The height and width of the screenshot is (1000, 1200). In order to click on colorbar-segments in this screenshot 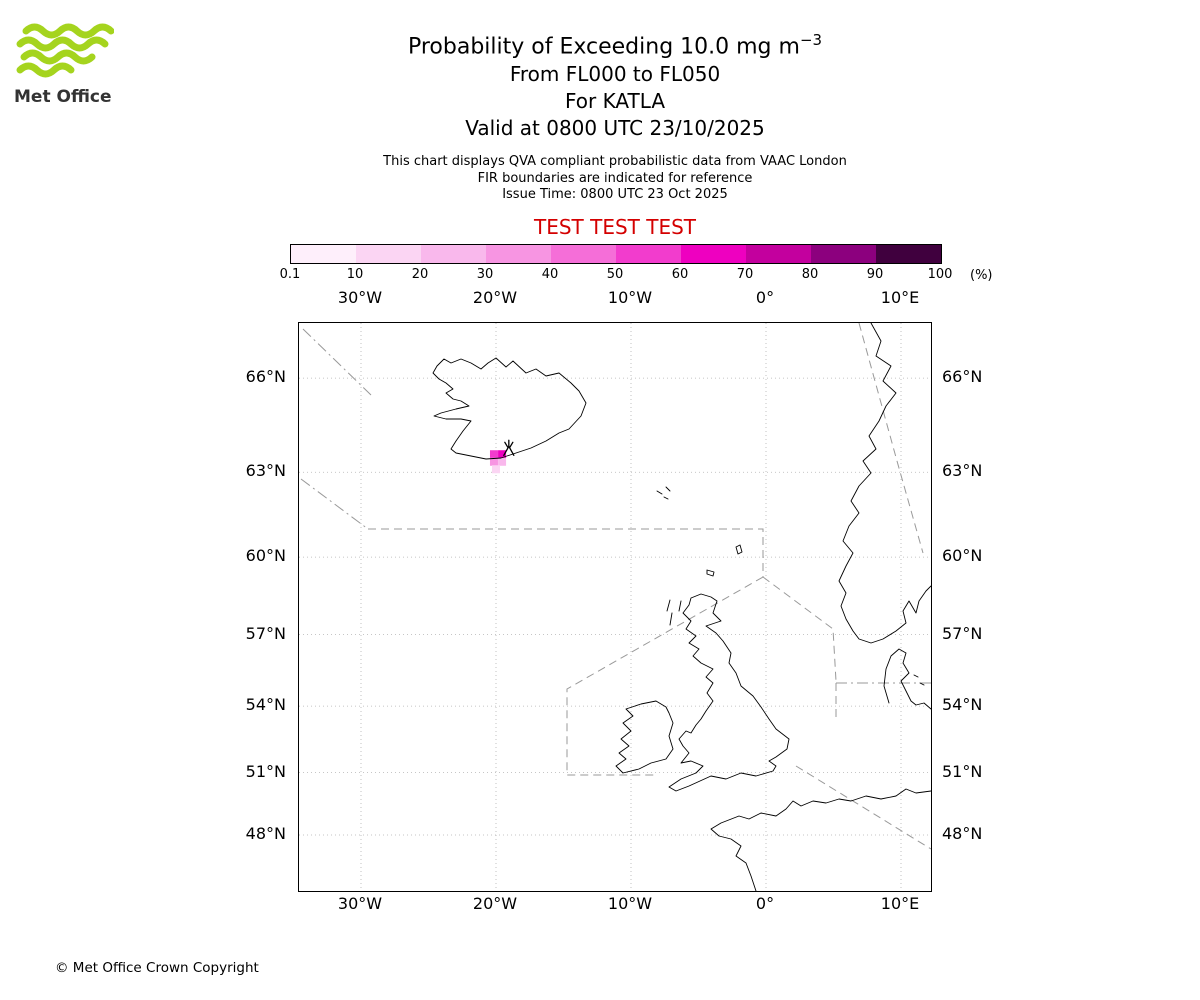, I will do `click(616, 254)`.